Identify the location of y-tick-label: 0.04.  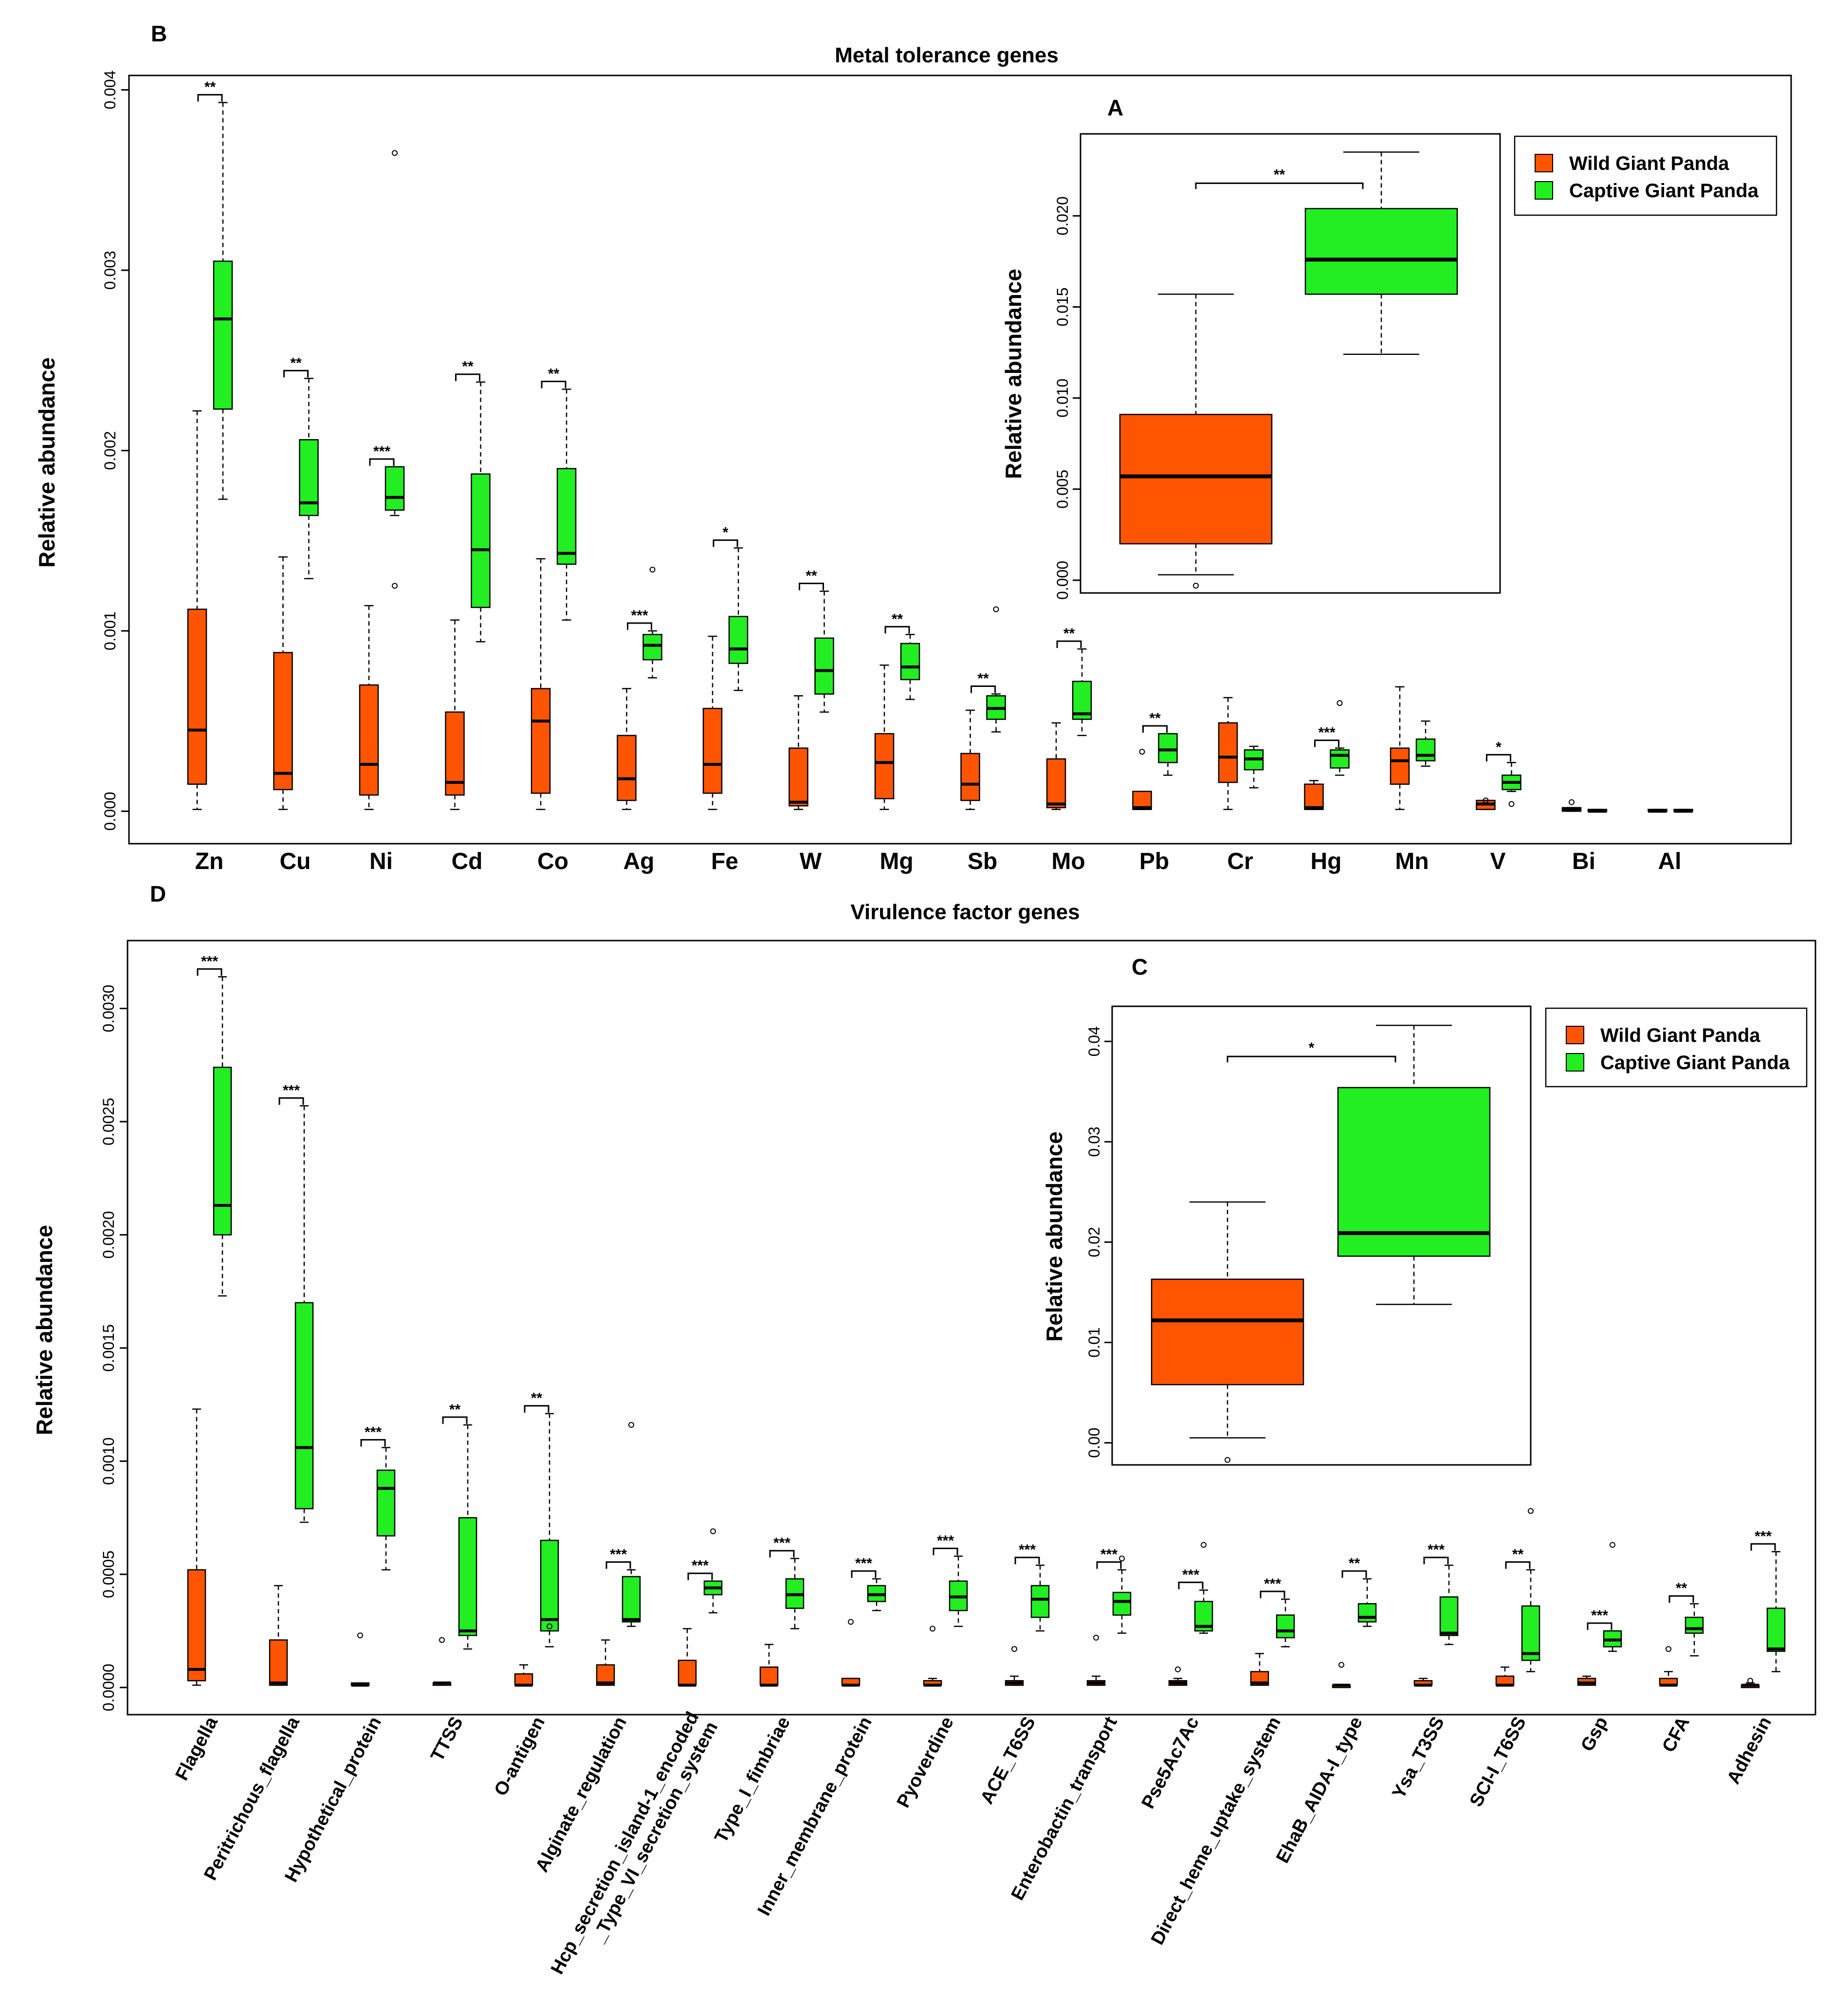
(1094, 1041).